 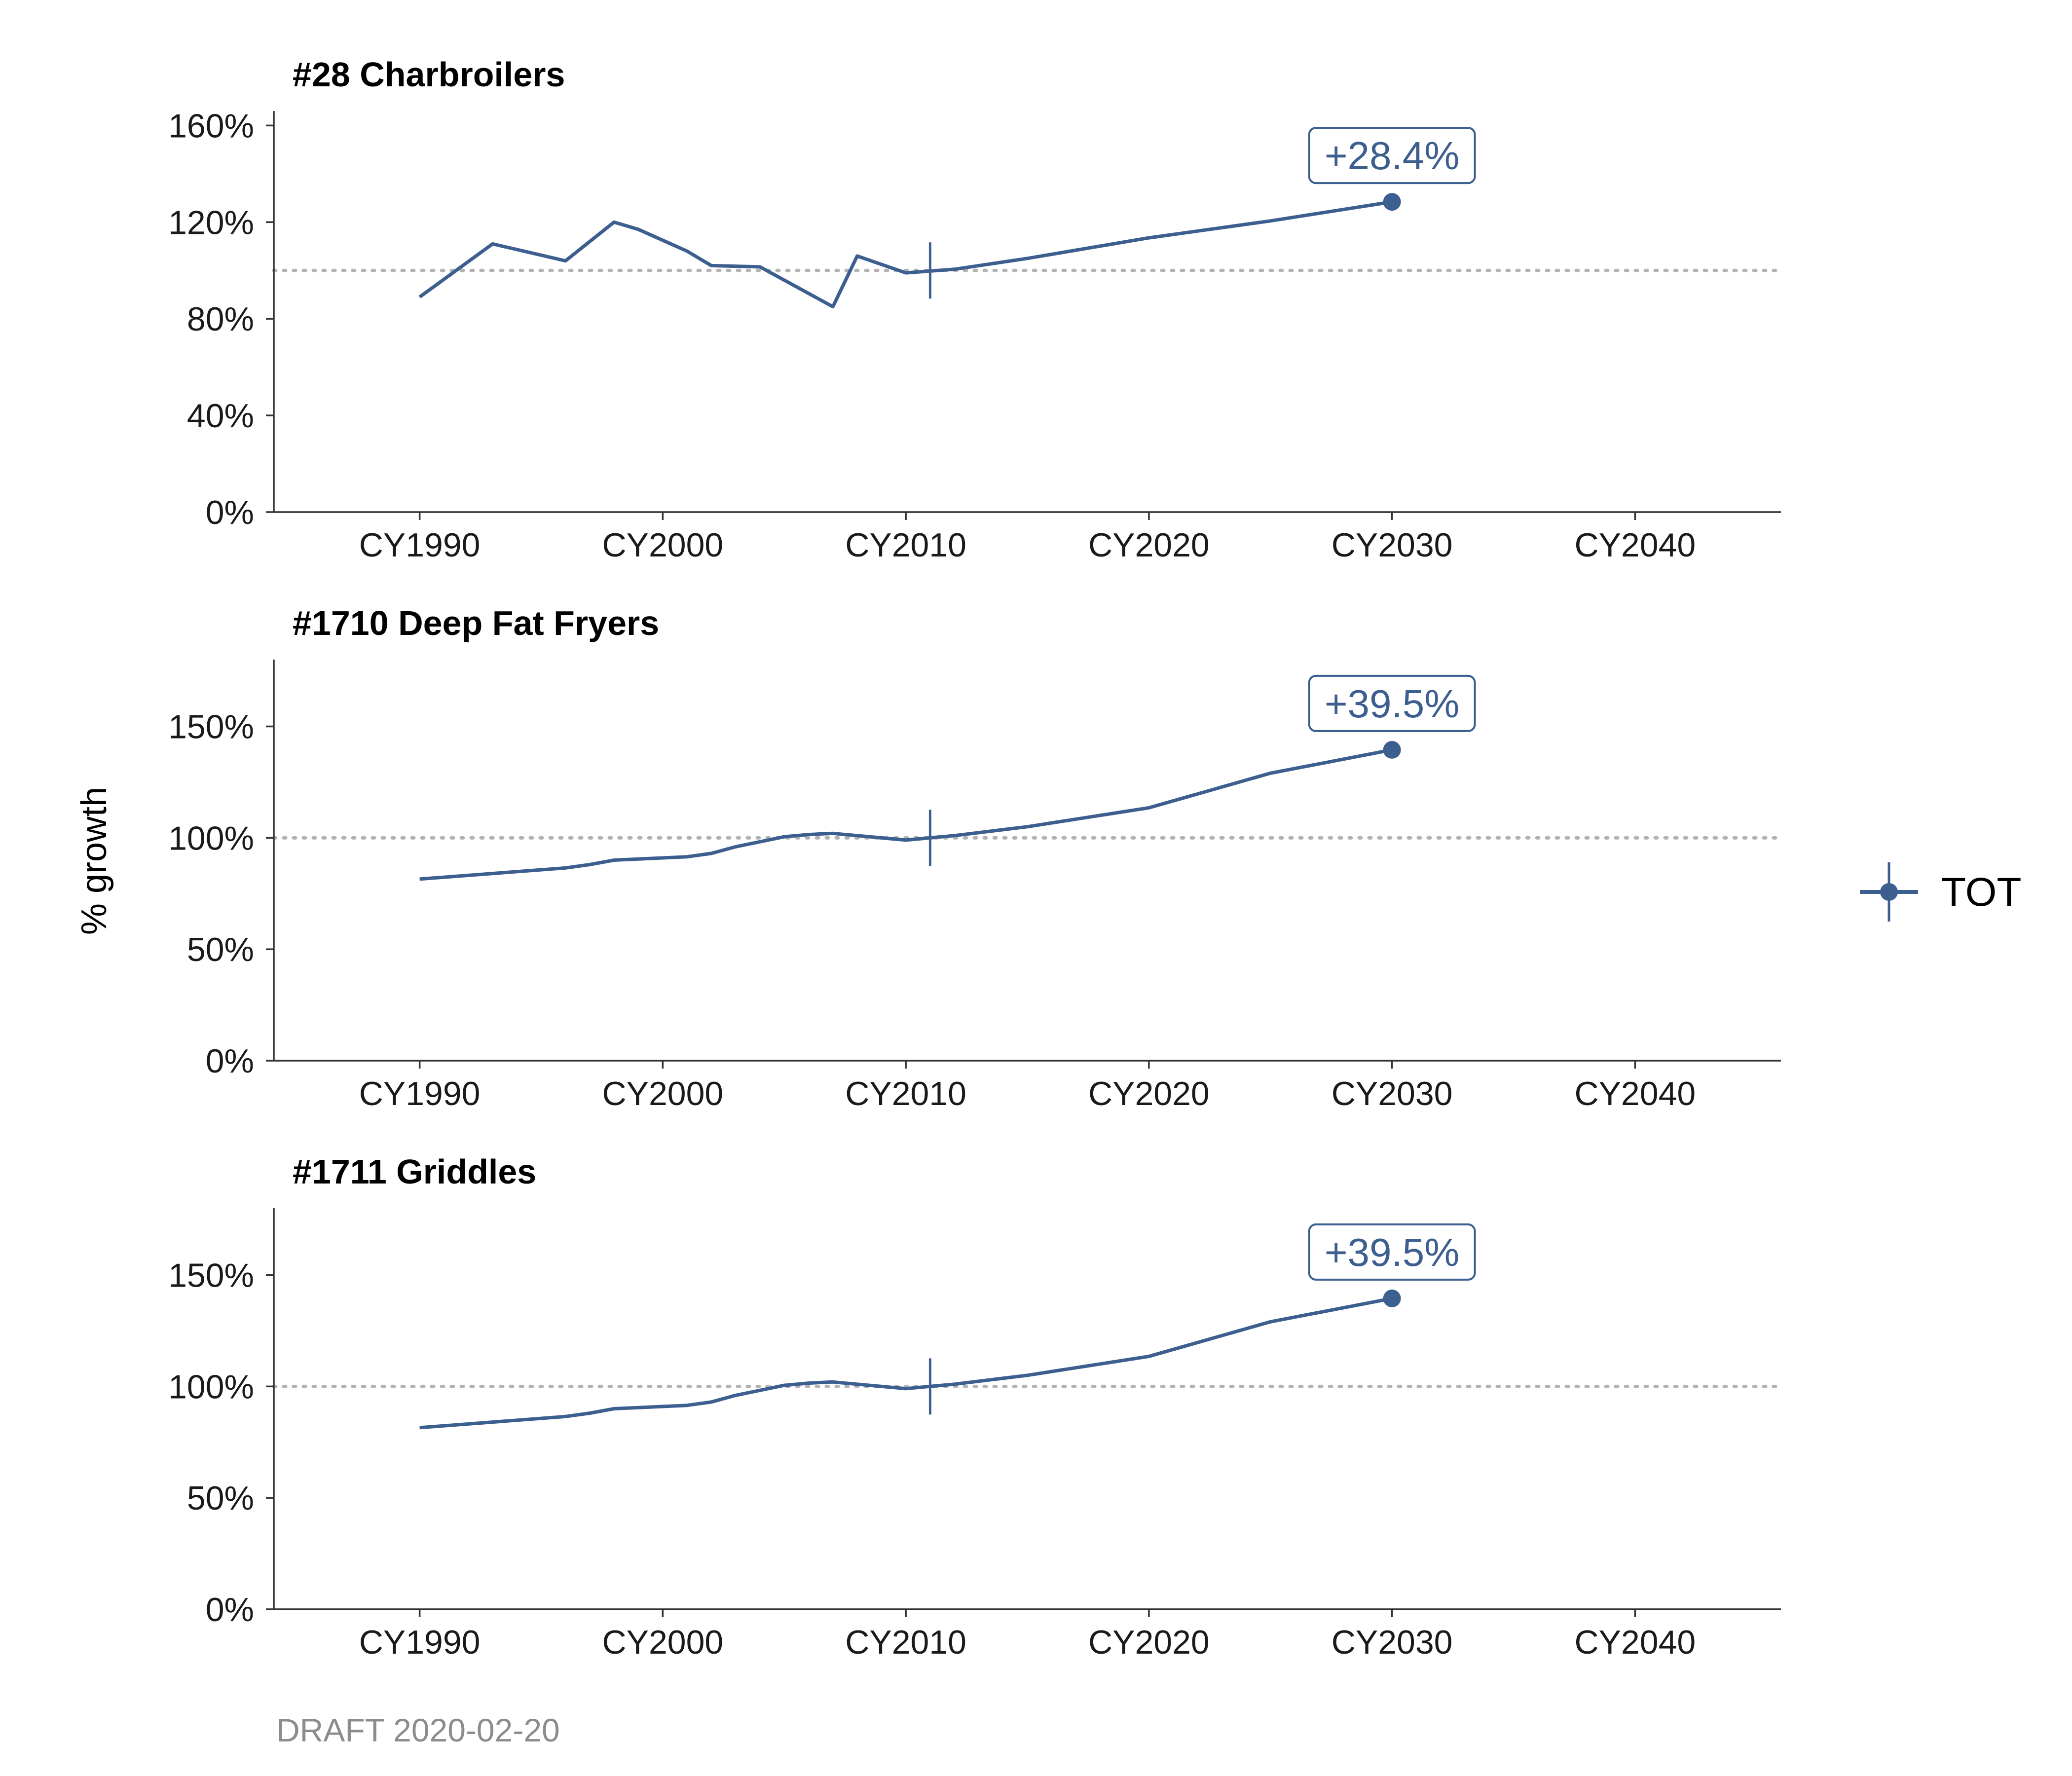 I want to click on endpoint-label: +28.4%, so click(x=1393, y=156).